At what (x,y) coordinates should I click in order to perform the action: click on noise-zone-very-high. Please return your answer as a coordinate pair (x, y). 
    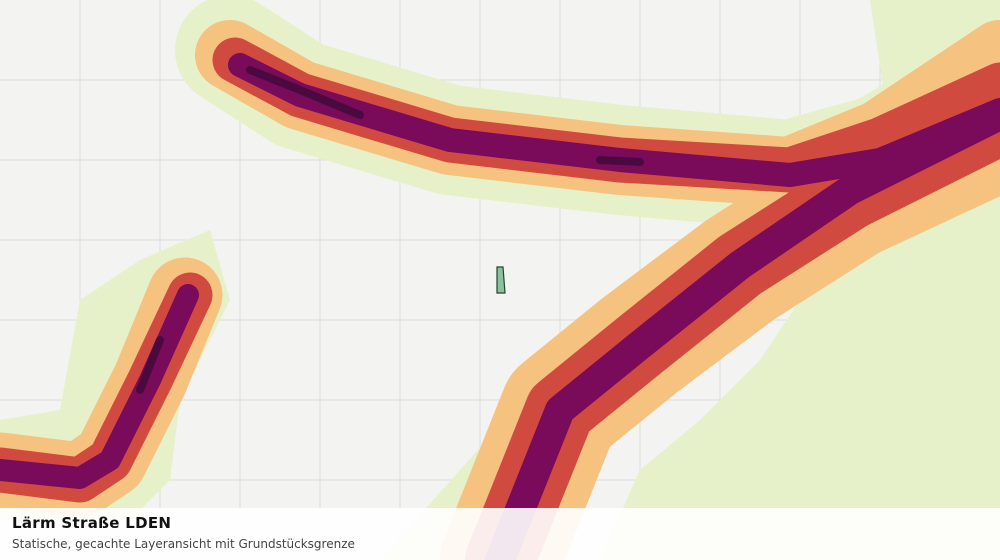
    Looking at the image, I should click on (99, 386).